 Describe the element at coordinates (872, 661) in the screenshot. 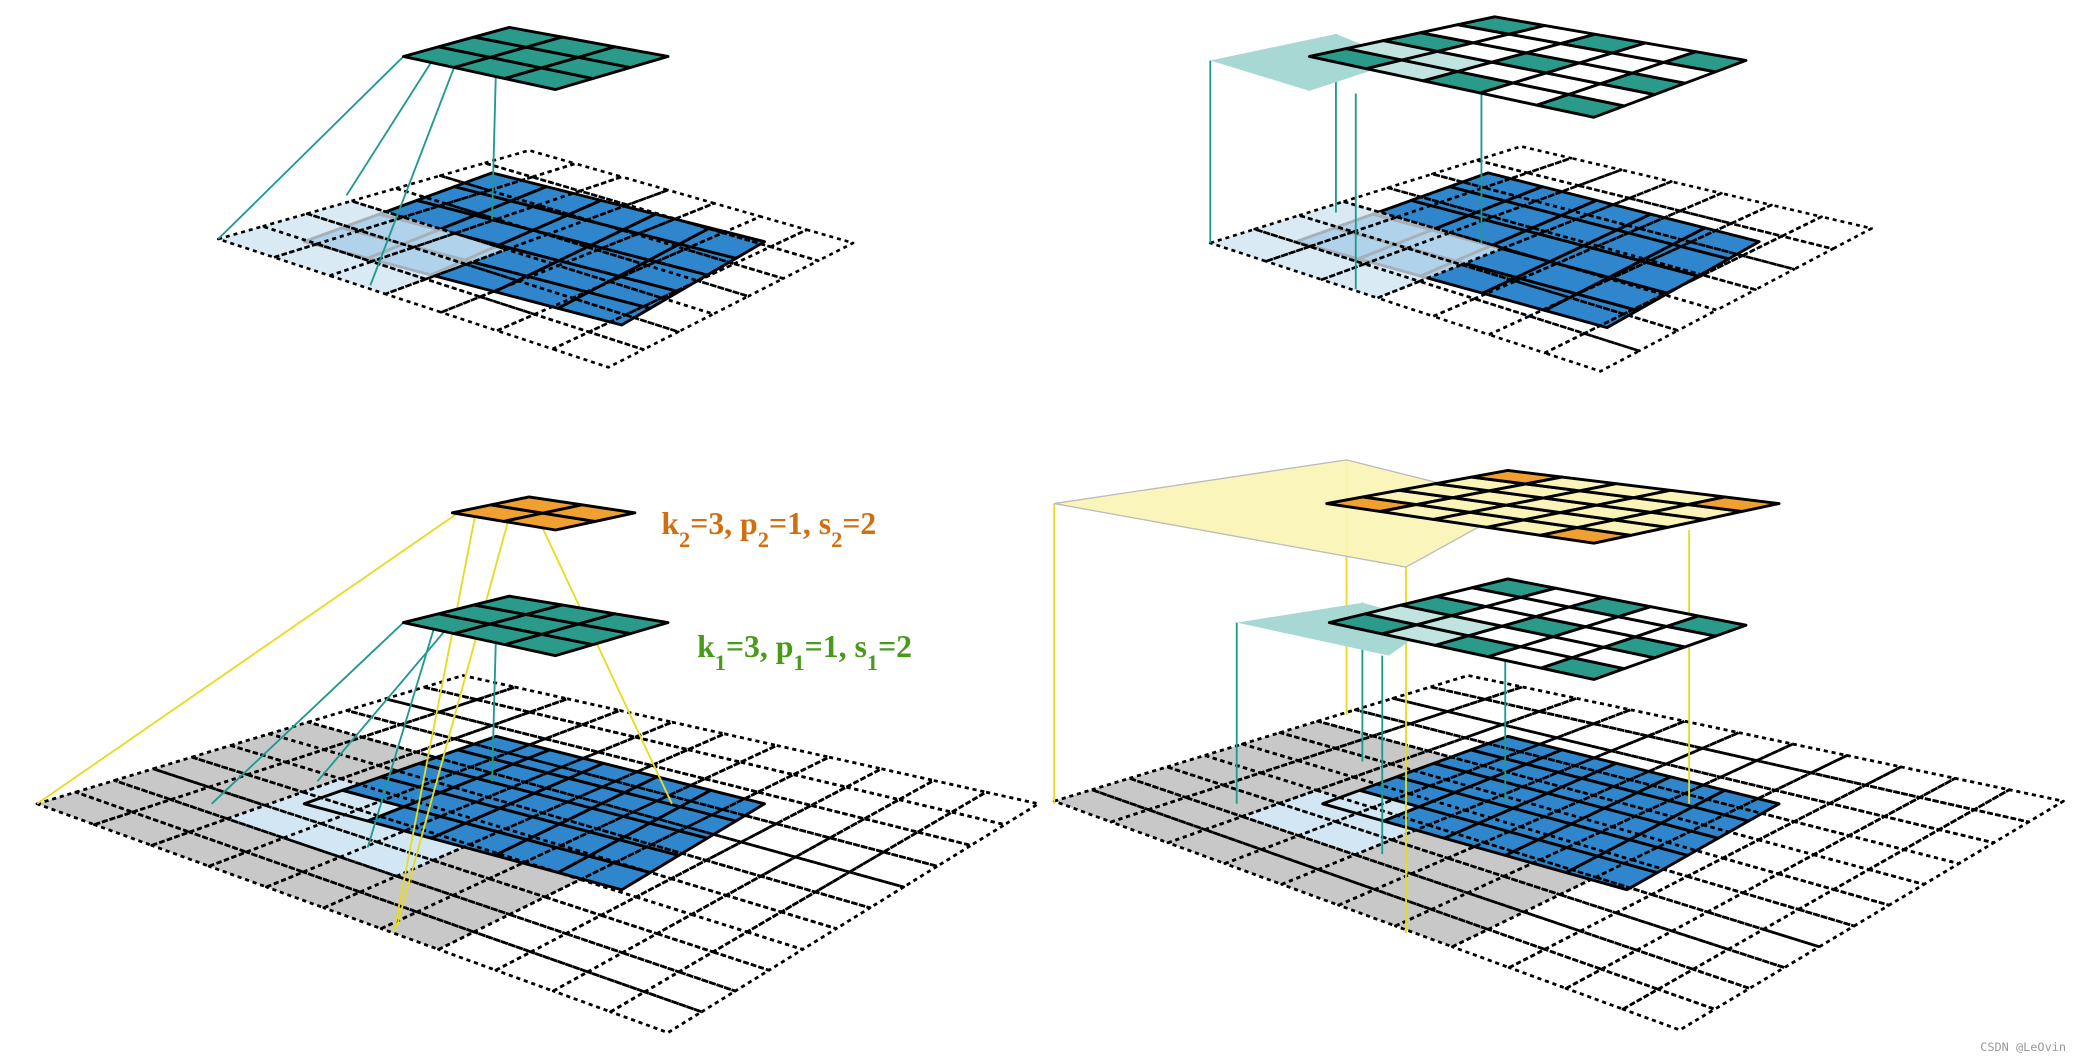

I see `subscript: 1` at that location.